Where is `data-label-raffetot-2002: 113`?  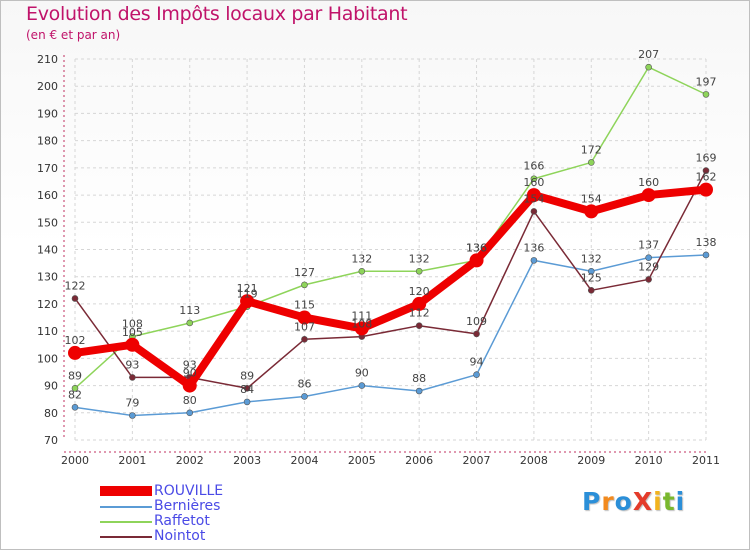
data-label-raffetot-2002: 113 is located at coordinates (189, 310).